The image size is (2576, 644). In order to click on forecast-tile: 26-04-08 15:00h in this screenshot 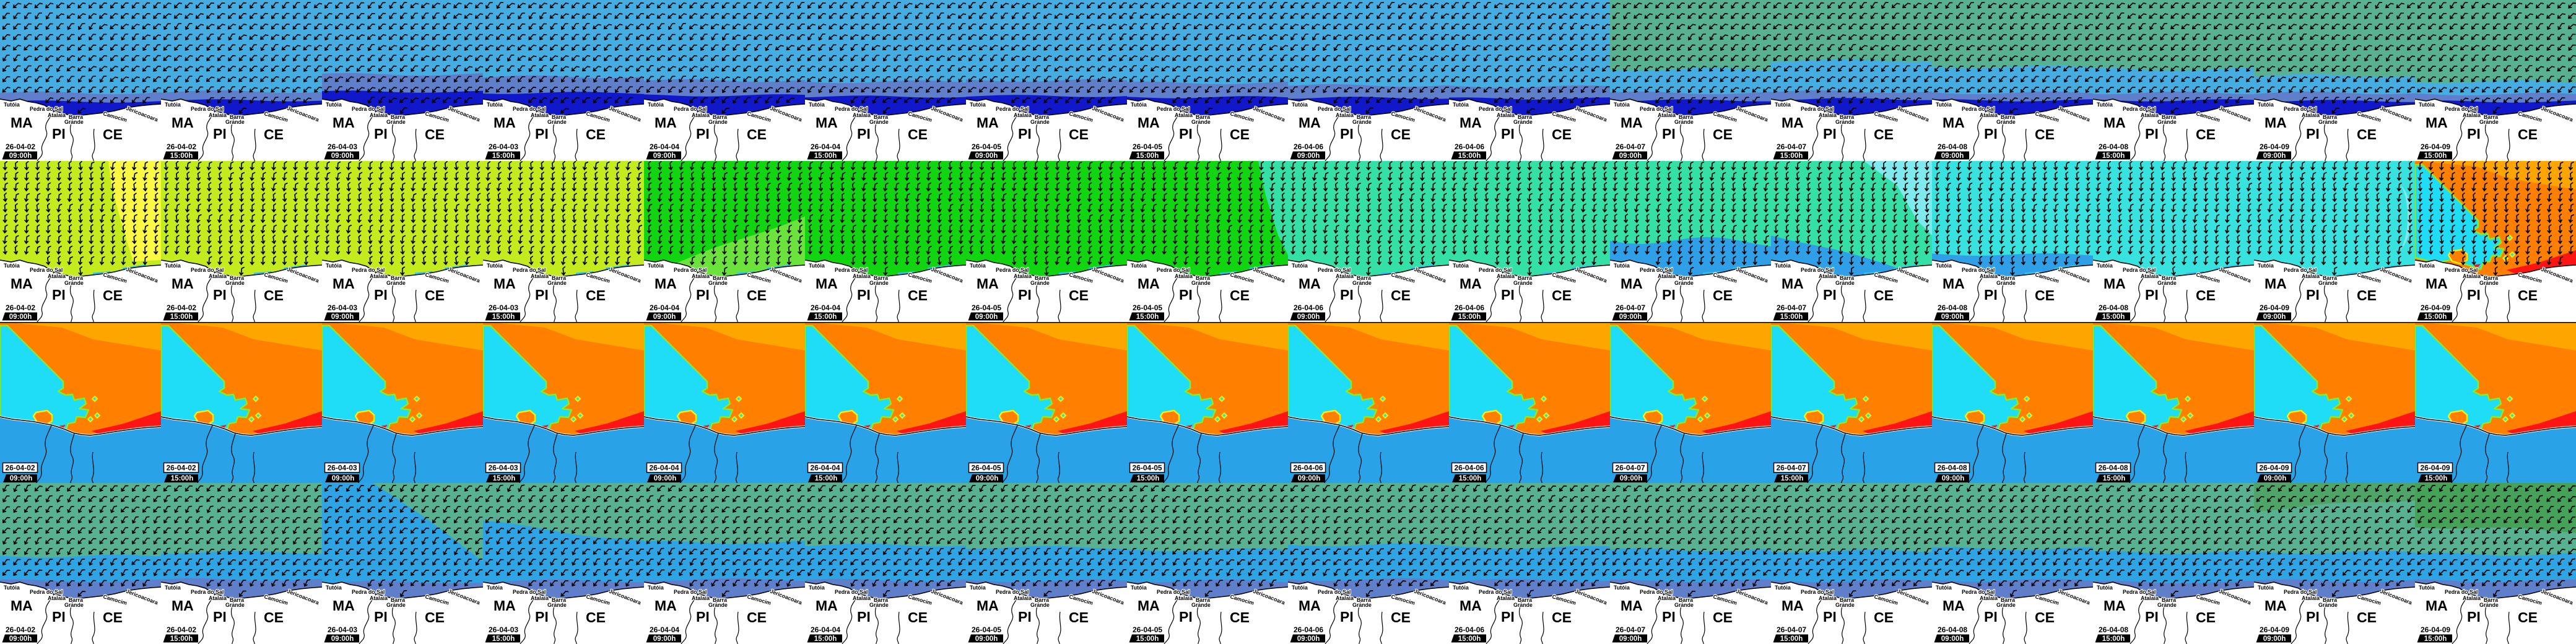, I will do `click(2173, 402)`.